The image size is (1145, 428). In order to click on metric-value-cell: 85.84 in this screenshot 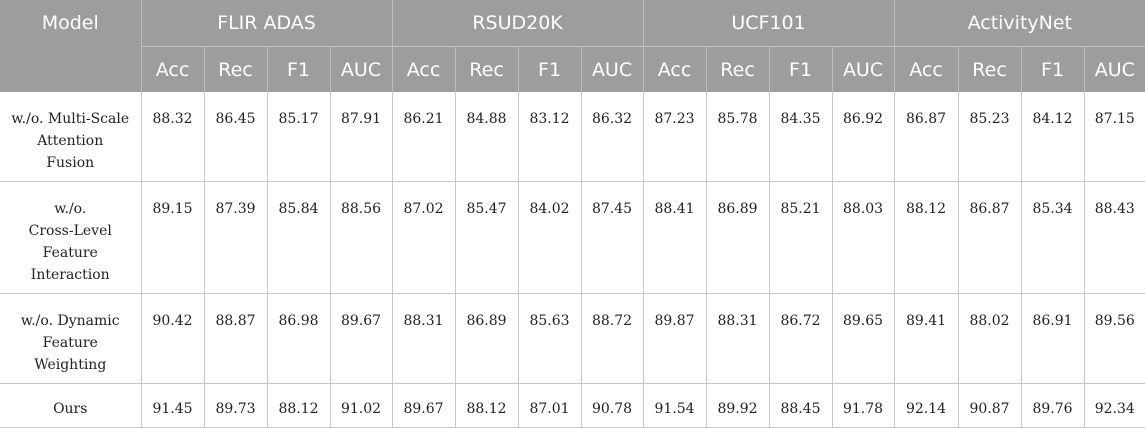, I will do `click(299, 237)`.